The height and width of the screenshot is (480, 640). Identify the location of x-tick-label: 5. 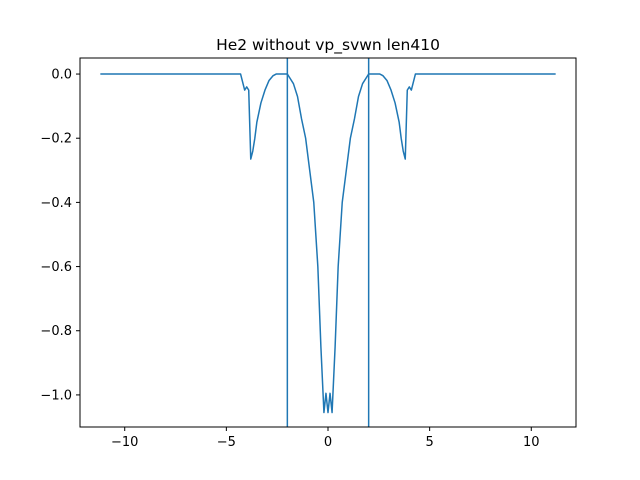
(429, 442).